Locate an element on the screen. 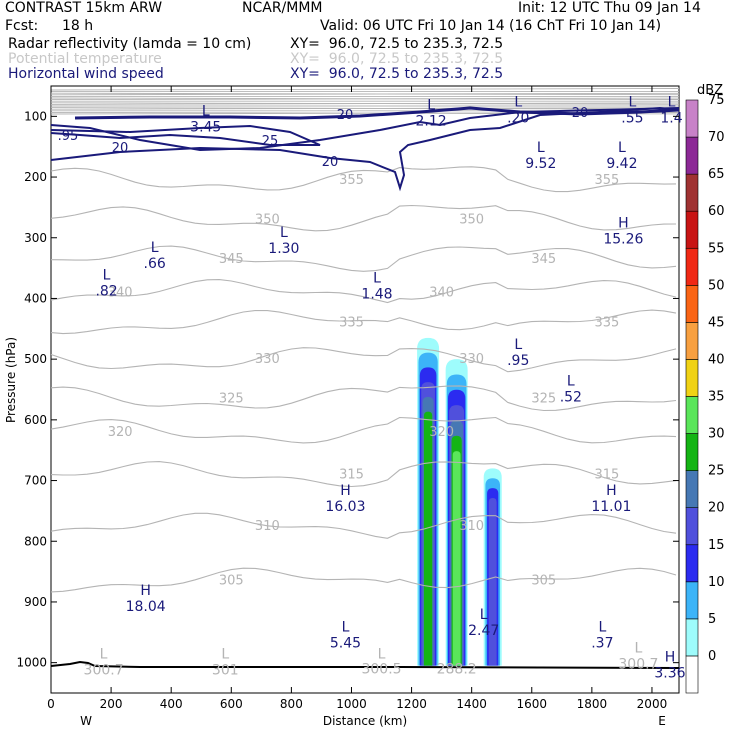 This screenshot has height=740, width=740. x-tick-label: 1600 is located at coordinates (531, 704).